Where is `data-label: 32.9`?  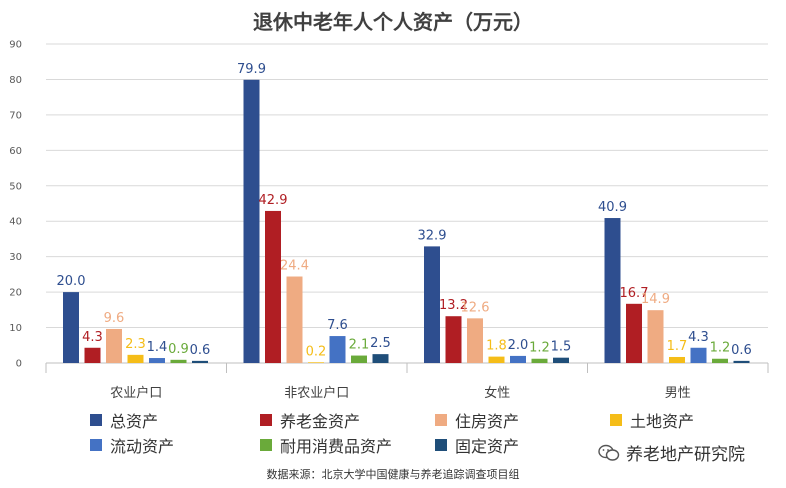 data-label: 32.9 is located at coordinates (432, 235).